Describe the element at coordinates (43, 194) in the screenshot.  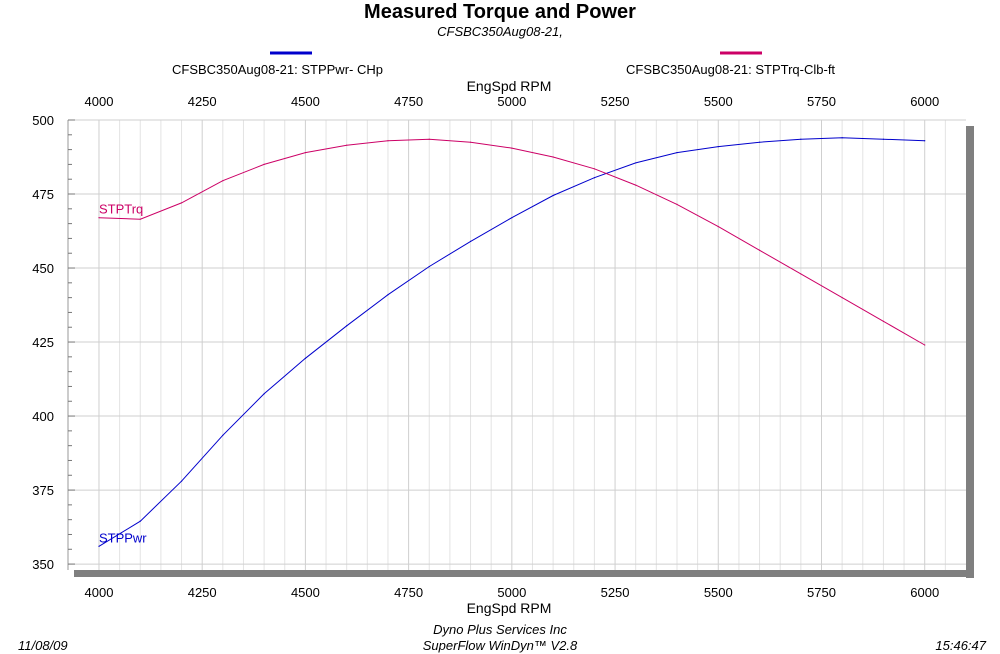
I see `y-tick-label: 475` at that location.